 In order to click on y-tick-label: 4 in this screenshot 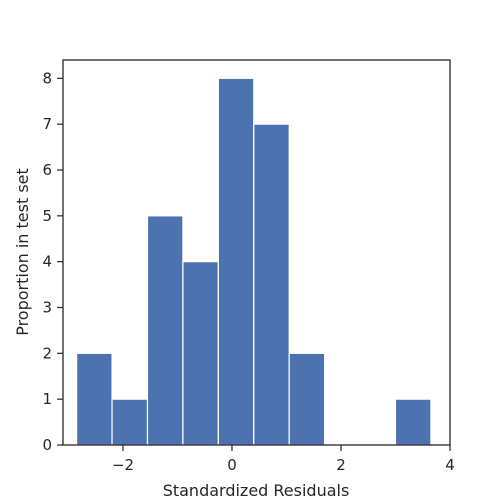, I will do `click(47, 262)`.